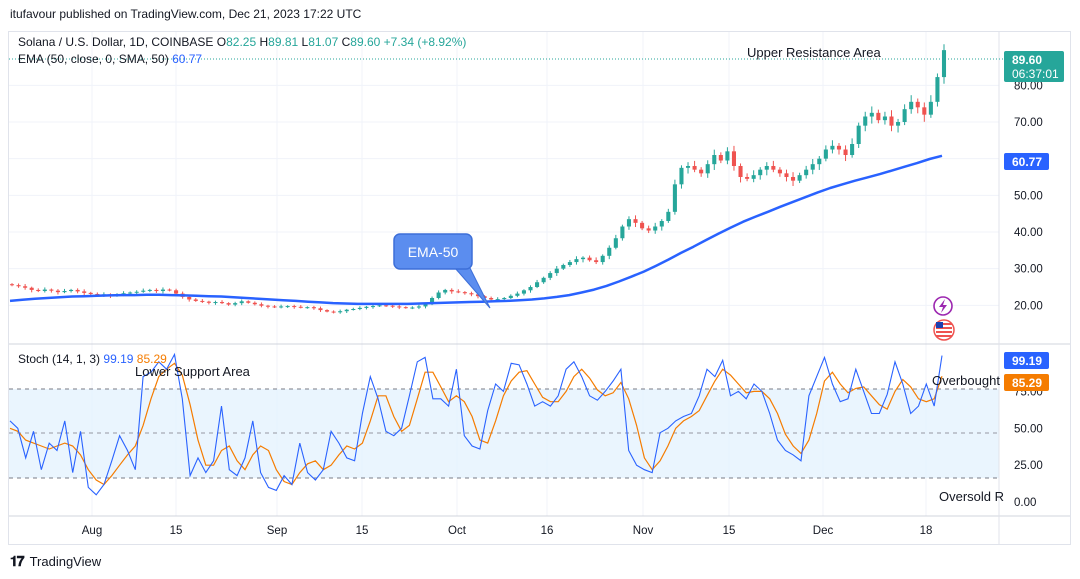  I want to click on stoch-k-badge: 99.19, so click(1026, 360).